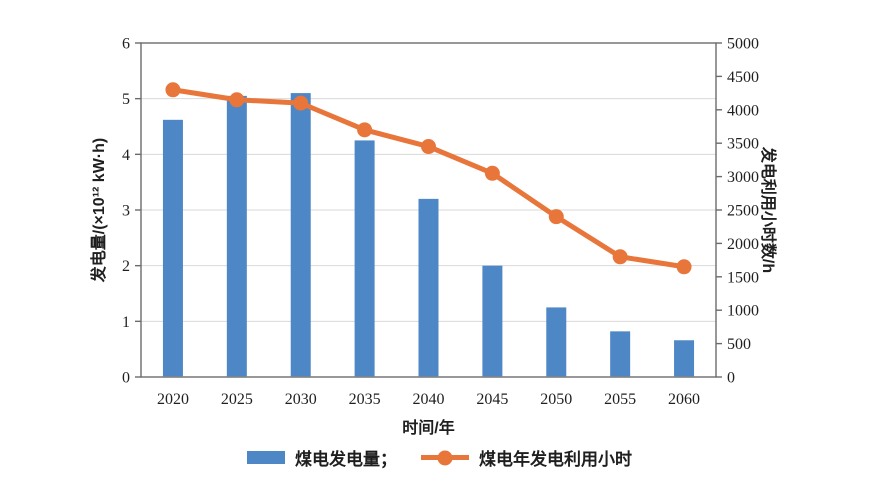 The image size is (879, 501). What do you see at coordinates (236, 236) in the screenshot?
I see `bar-2025` at bounding box center [236, 236].